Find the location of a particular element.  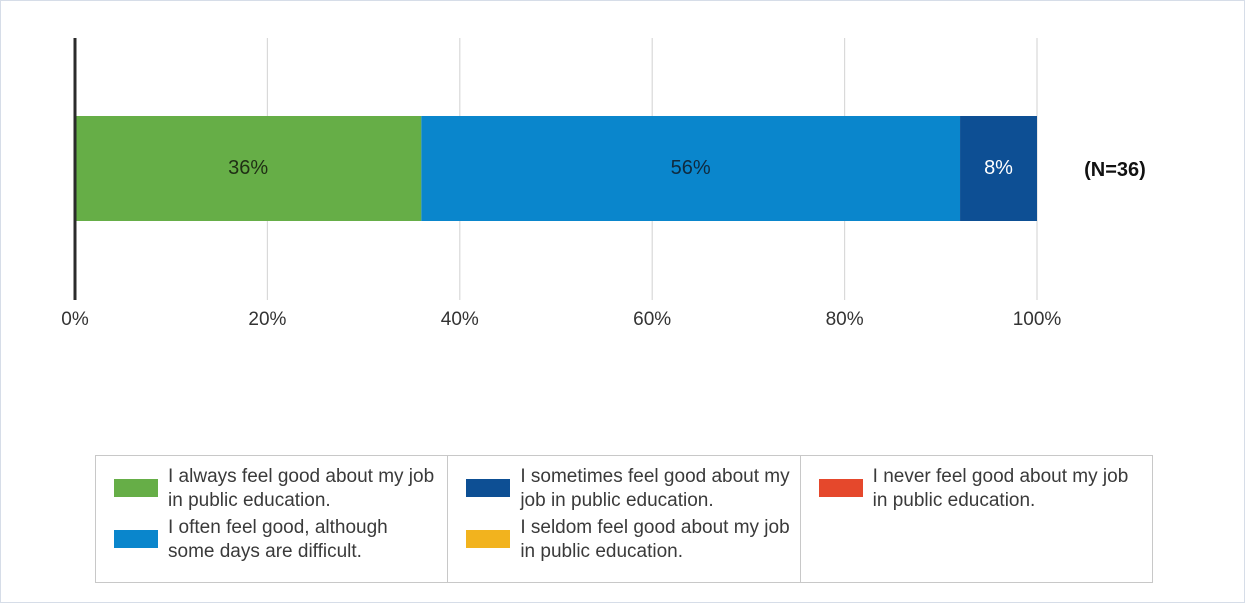

x-tick-label-1: 20% is located at coordinates (267, 319).